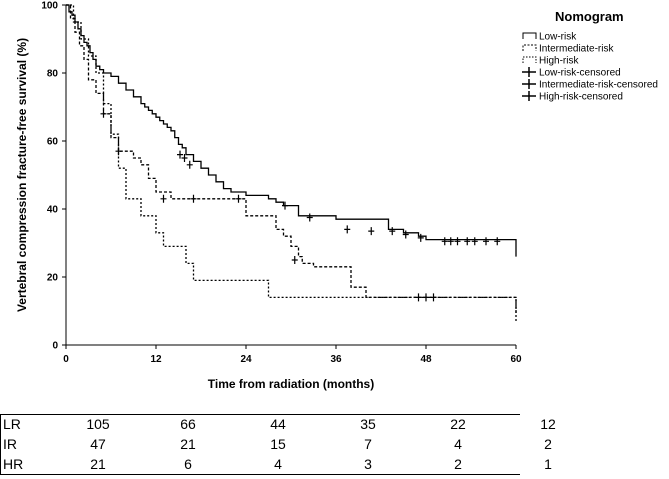 Image resolution: width=669 pixels, height=479 pixels. What do you see at coordinates (529, 96) in the screenshot?
I see `high-risk-censored-legend-swatch` at bounding box center [529, 96].